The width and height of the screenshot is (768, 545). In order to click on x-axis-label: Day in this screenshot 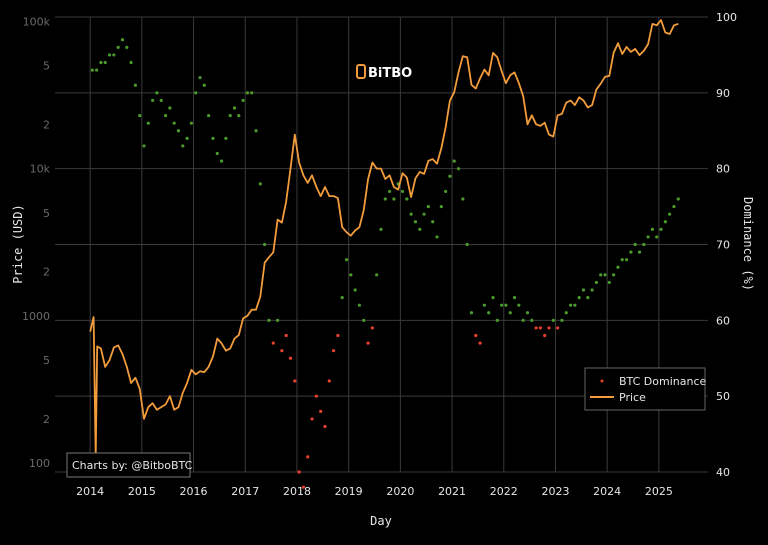, I will do `click(381, 521)`.